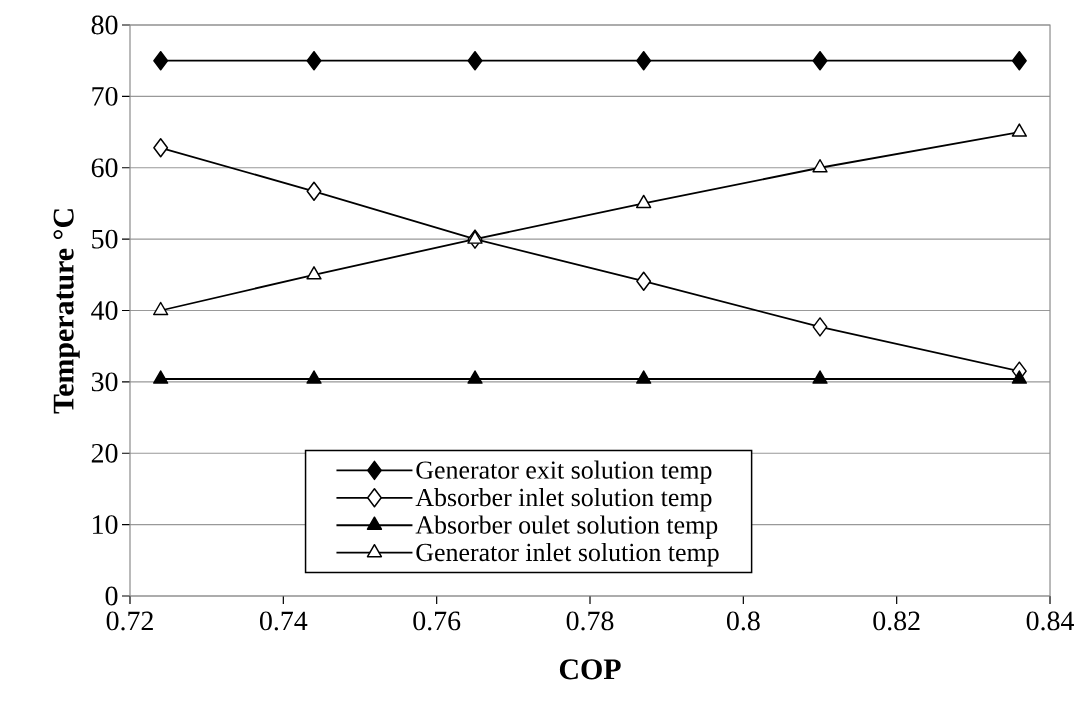  Describe the element at coordinates (567, 554) in the screenshot. I see `legend-label: Generator inlet solution temp` at that location.